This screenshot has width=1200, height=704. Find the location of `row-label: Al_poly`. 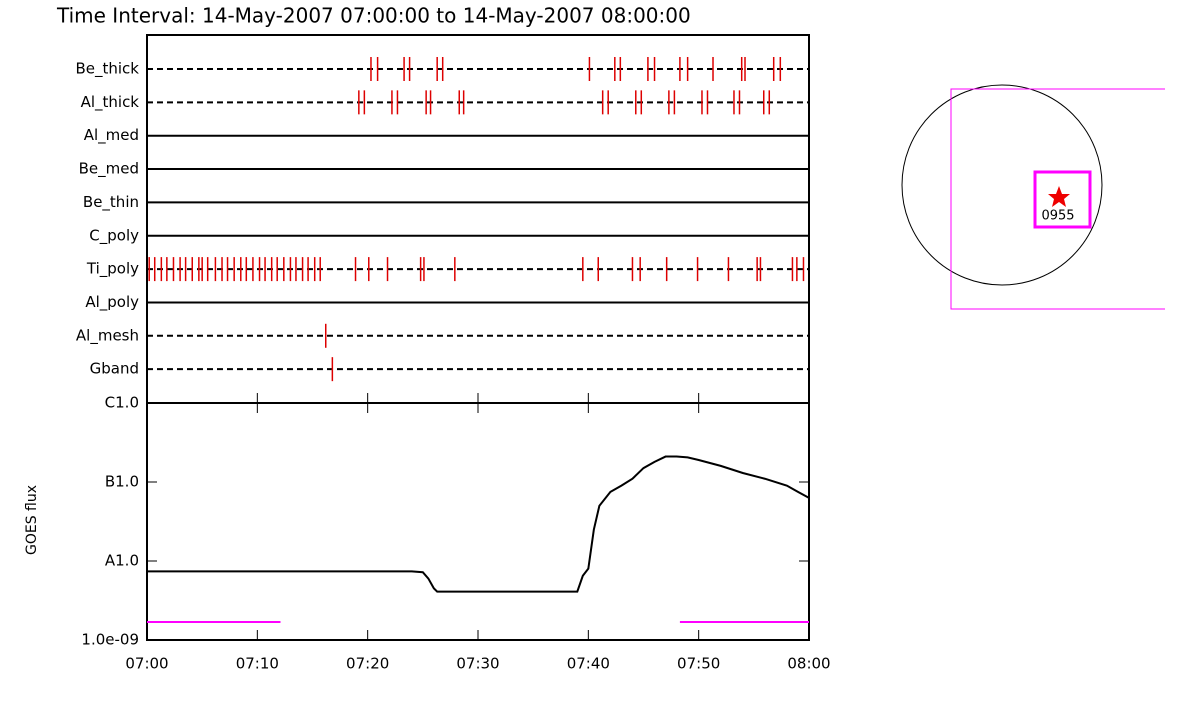

row-label: Al_poly is located at coordinates (112, 302).